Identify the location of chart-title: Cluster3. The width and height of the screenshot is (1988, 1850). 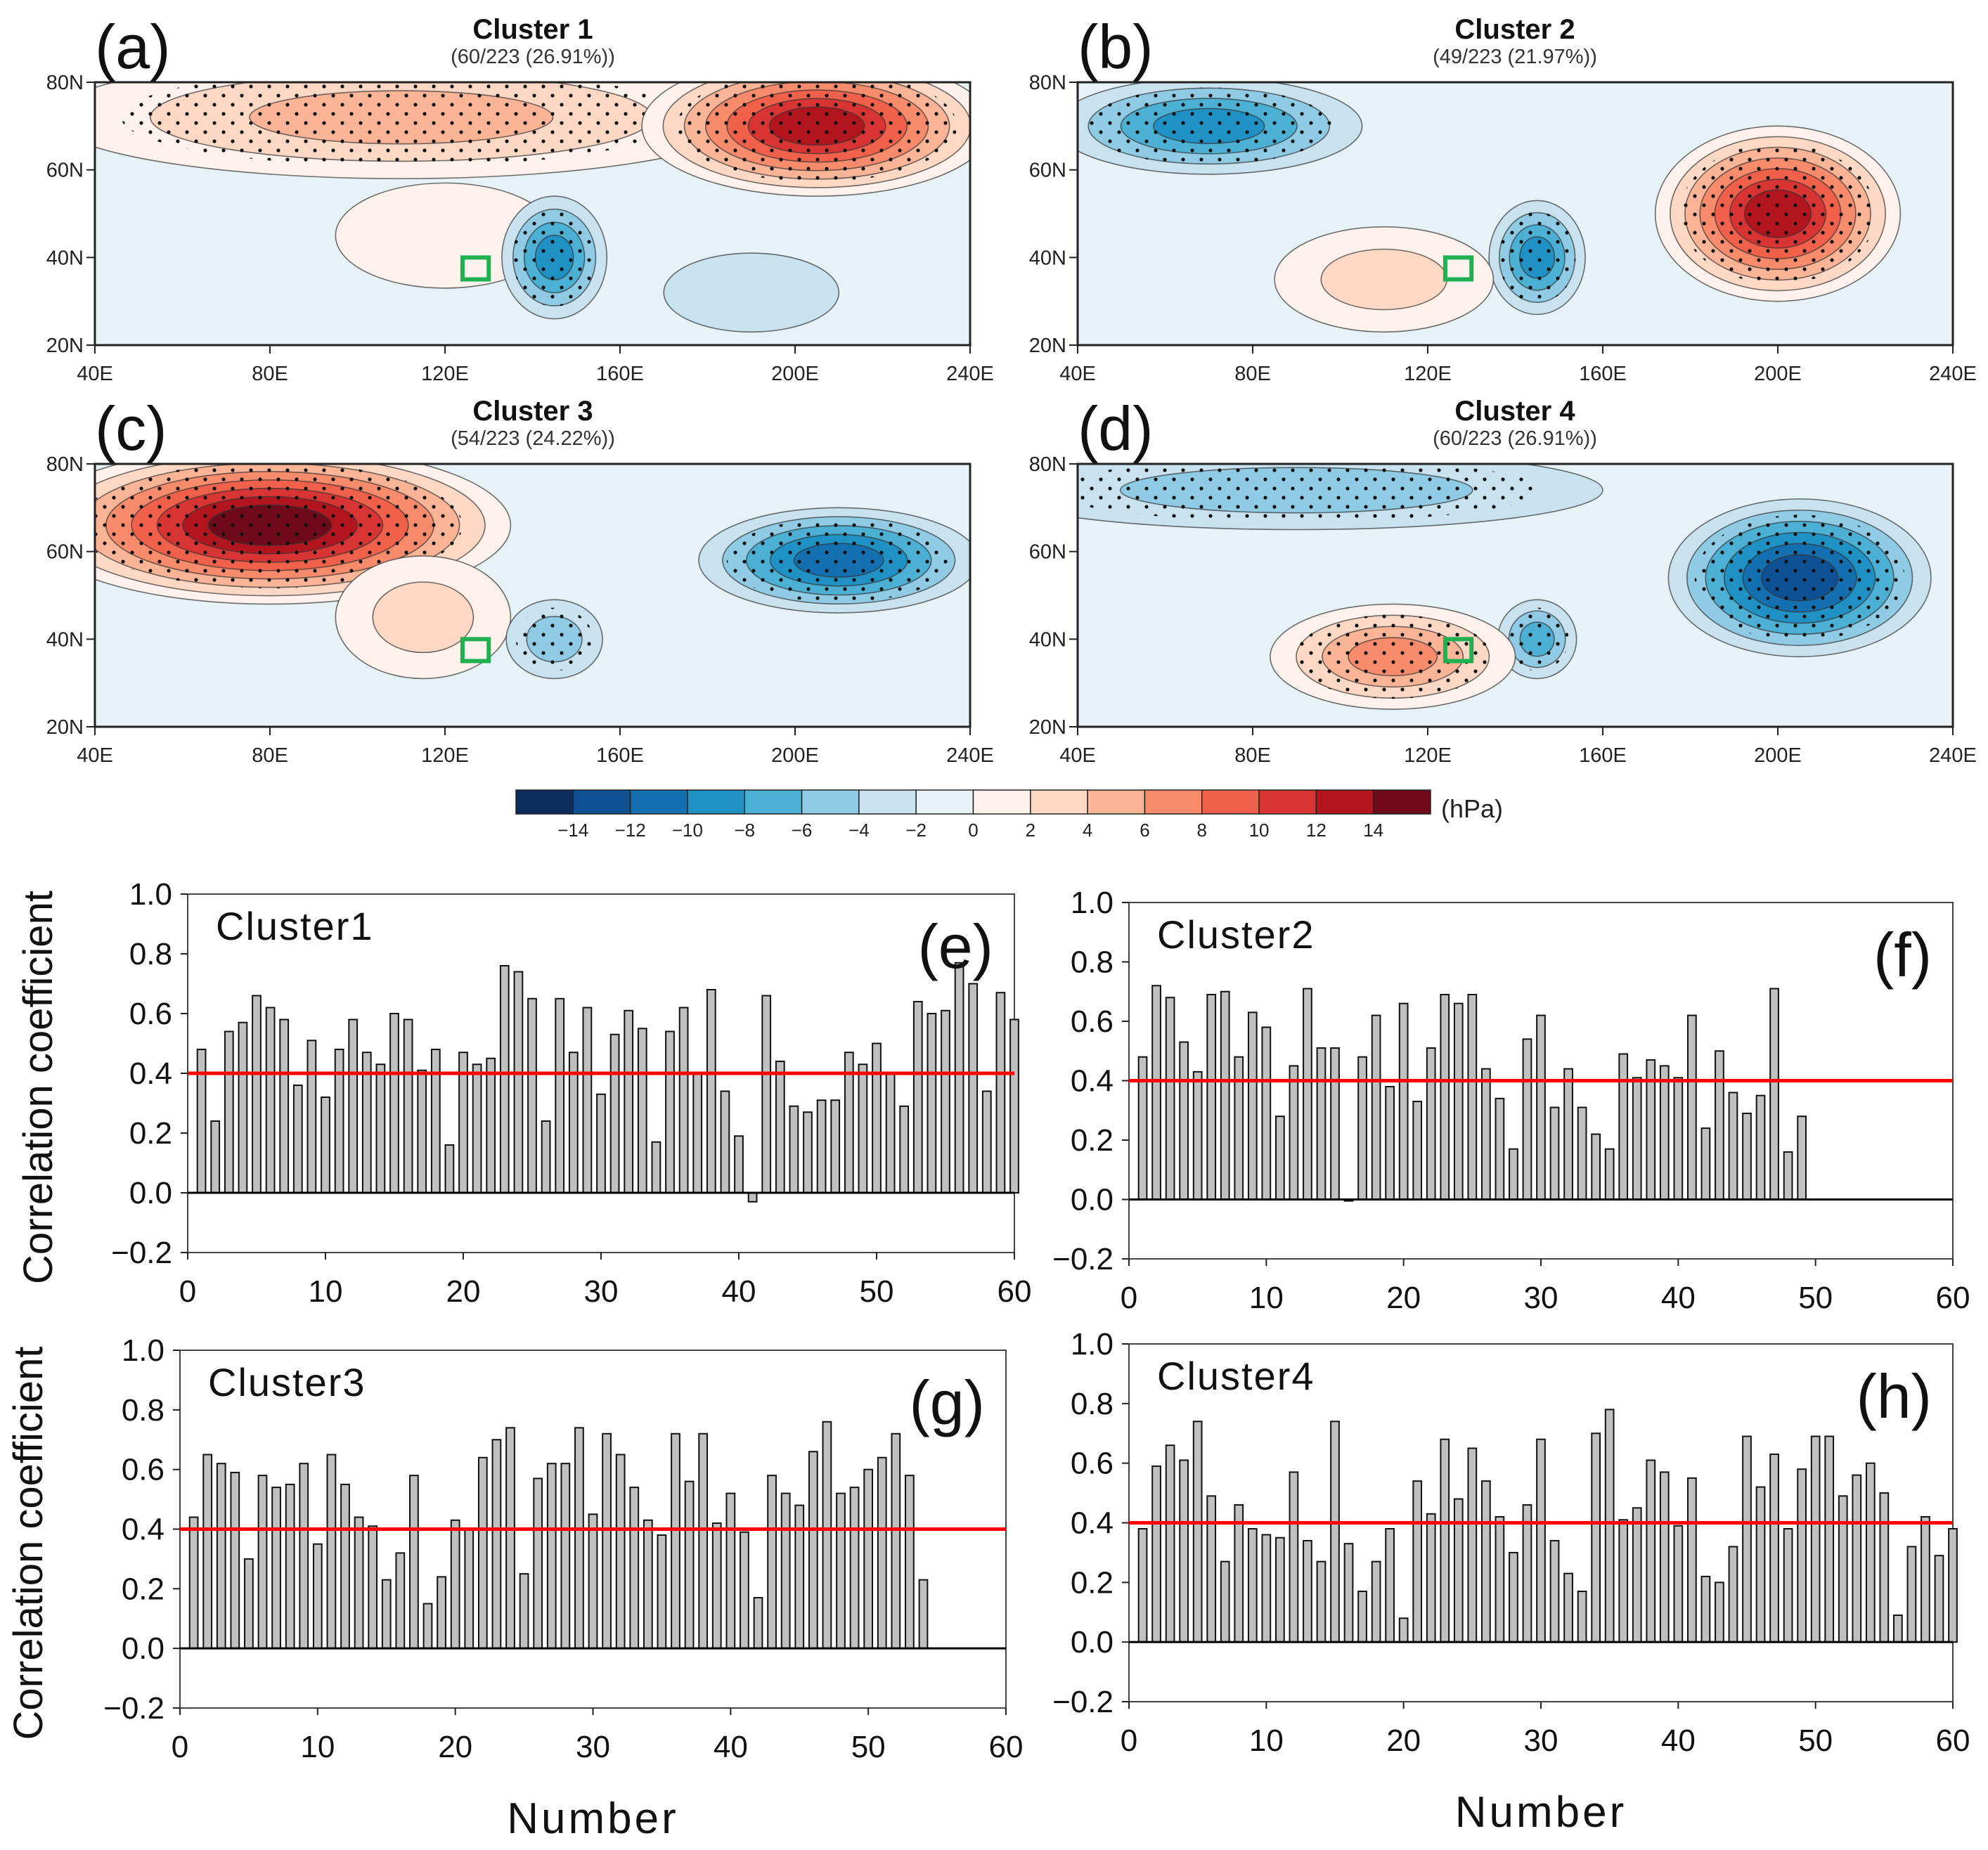
(287, 1382).